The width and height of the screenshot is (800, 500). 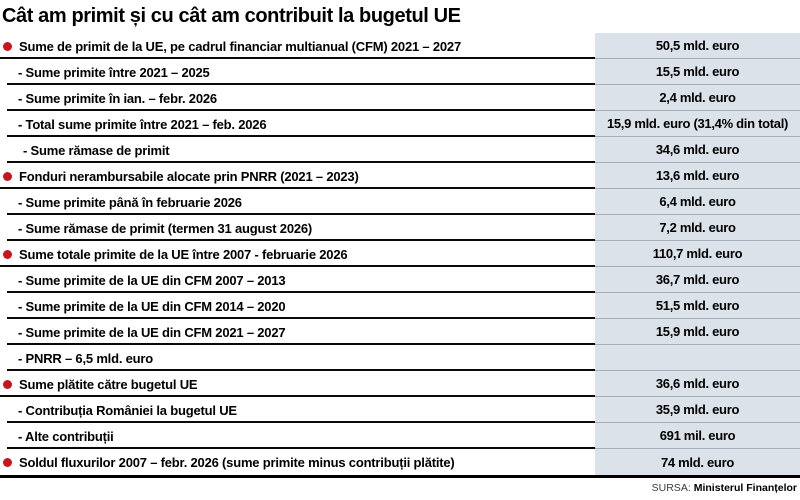 I want to click on row-value: 74 mld. euro, so click(x=697, y=462).